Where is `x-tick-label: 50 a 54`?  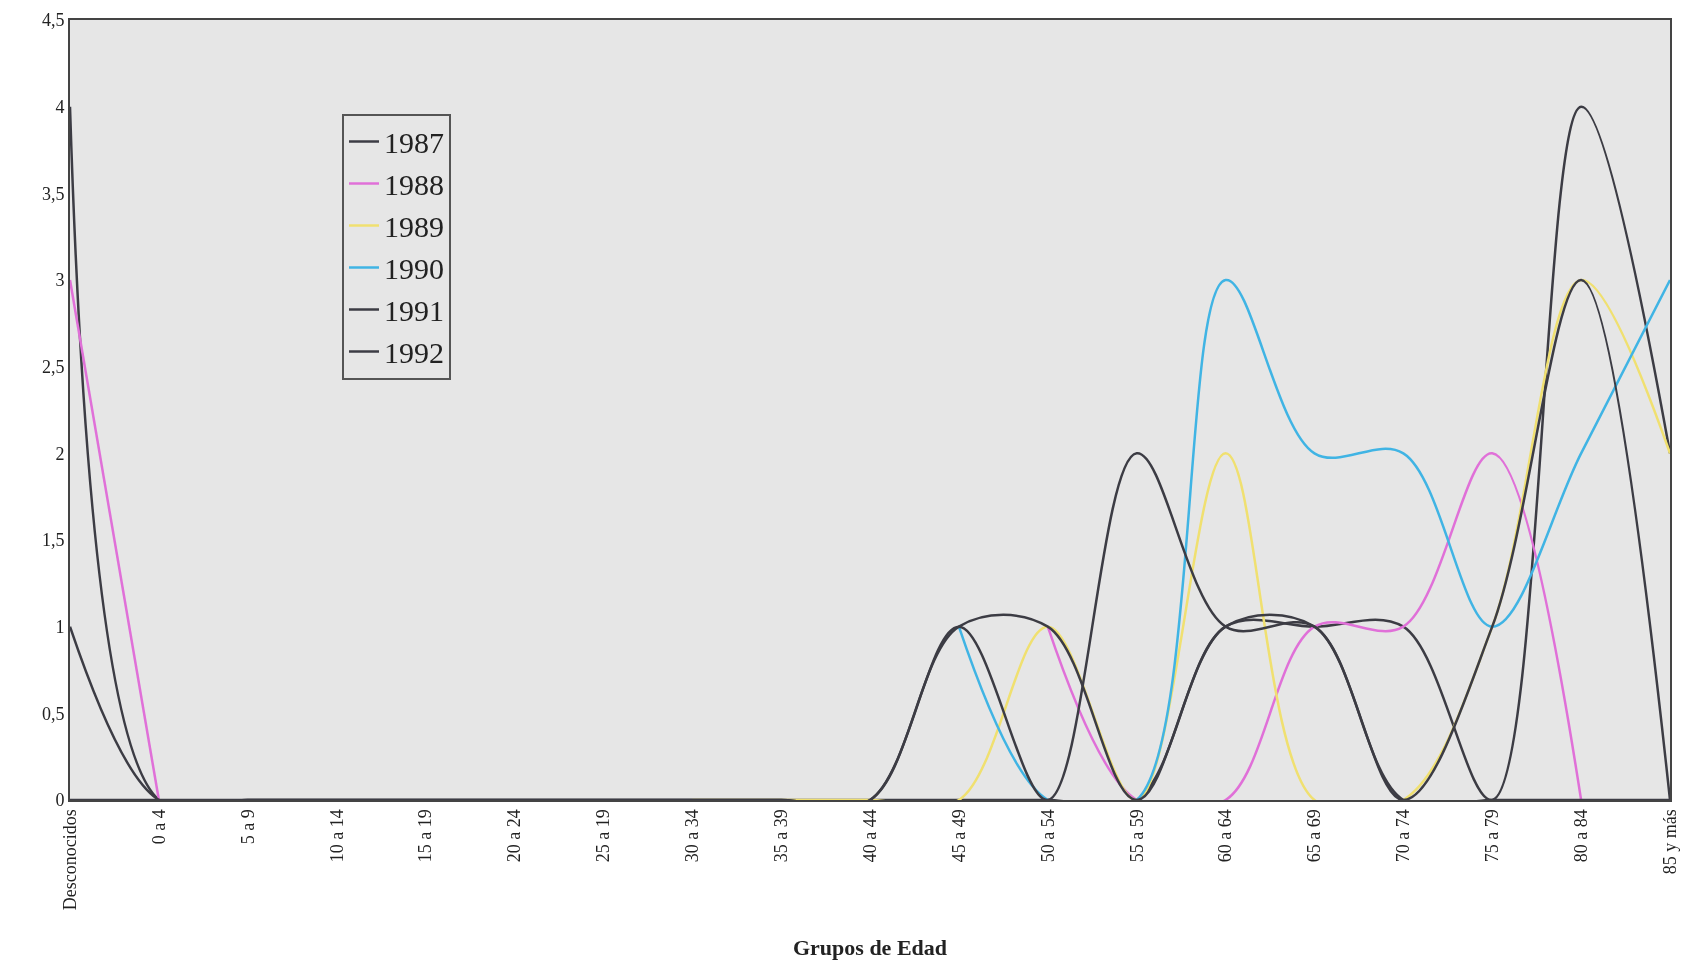
x-tick-label: 50 a 54 is located at coordinates (1047, 836).